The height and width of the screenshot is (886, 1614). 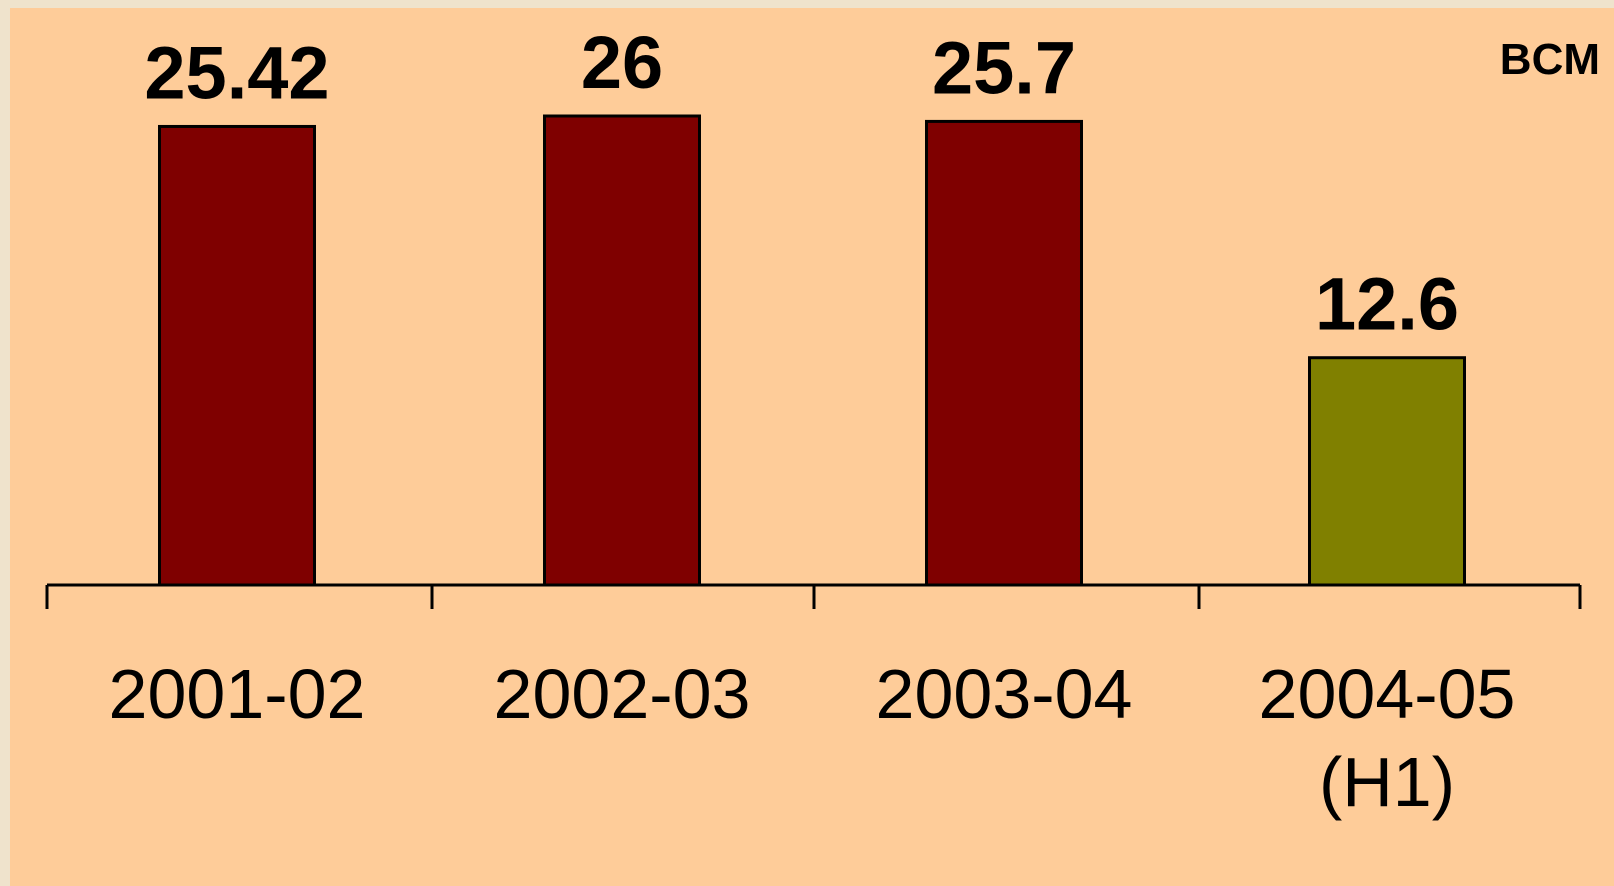 What do you see at coordinates (1004, 67) in the screenshot?
I see `value-label-2003-04: 25.7` at bounding box center [1004, 67].